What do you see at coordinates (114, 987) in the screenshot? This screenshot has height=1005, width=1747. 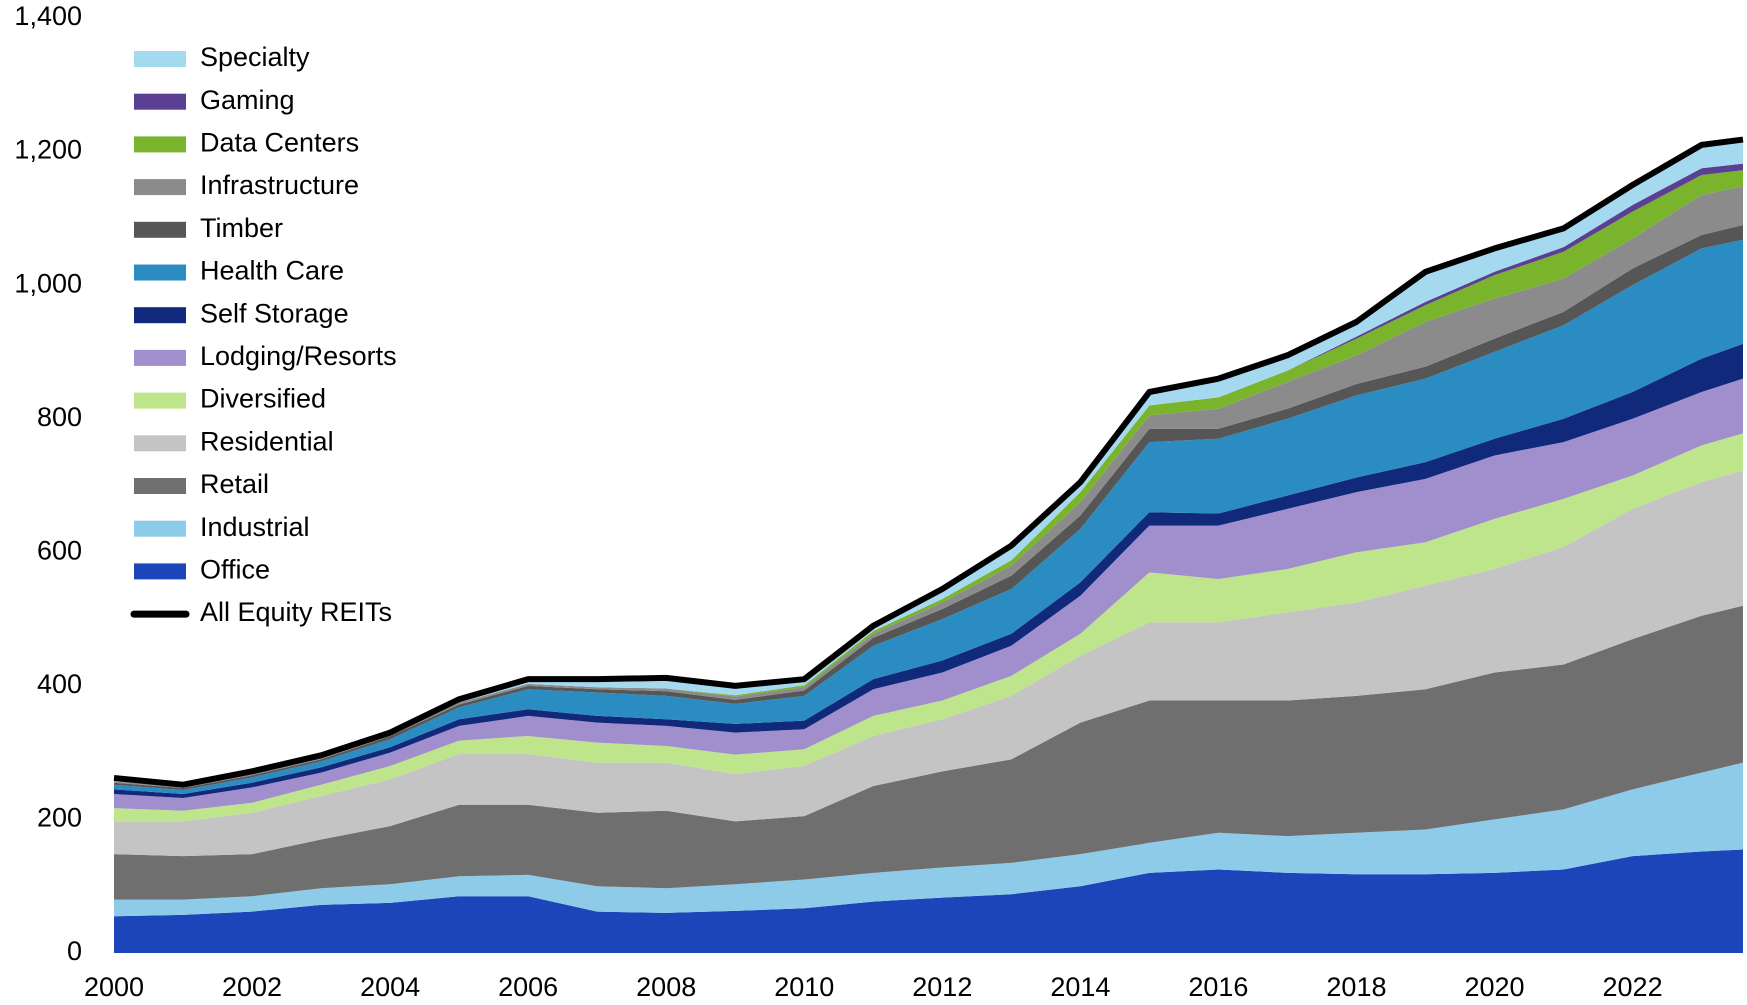 I see `x-tick-label: 2000` at bounding box center [114, 987].